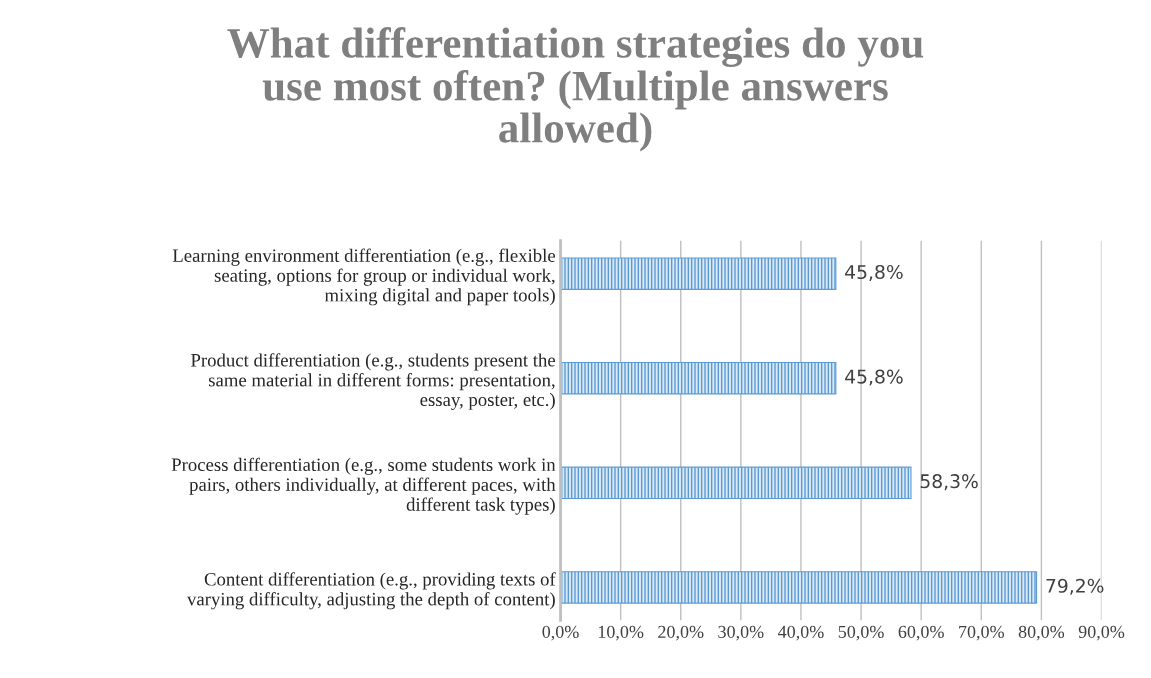 This screenshot has height=678, width=1151. What do you see at coordinates (921, 633) in the screenshot?
I see `x-tick-label: 60,0%` at bounding box center [921, 633].